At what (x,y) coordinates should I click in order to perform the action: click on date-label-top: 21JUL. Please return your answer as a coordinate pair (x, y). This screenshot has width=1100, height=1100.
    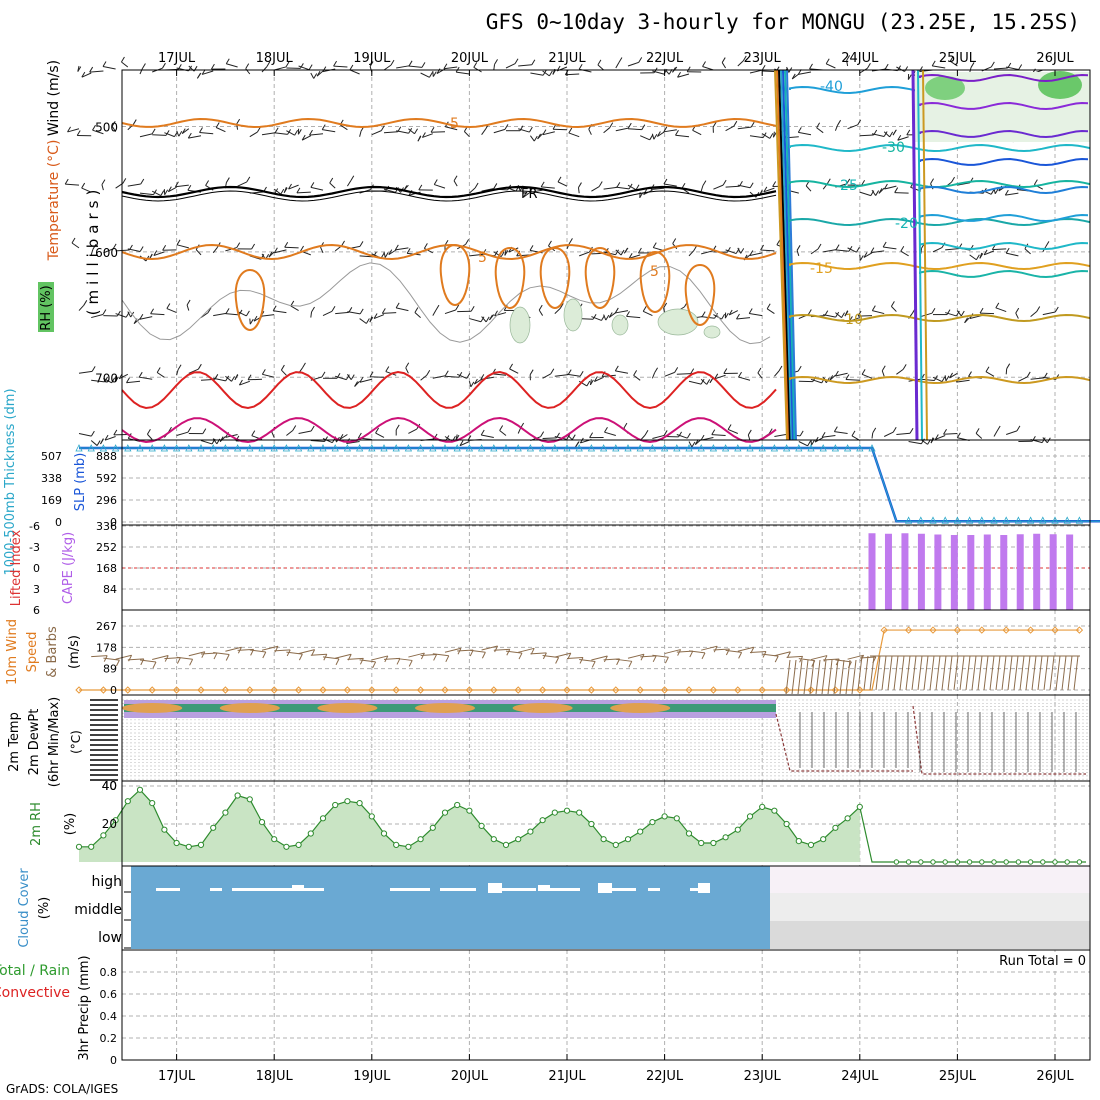
    Looking at the image, I should click on (567, 58).